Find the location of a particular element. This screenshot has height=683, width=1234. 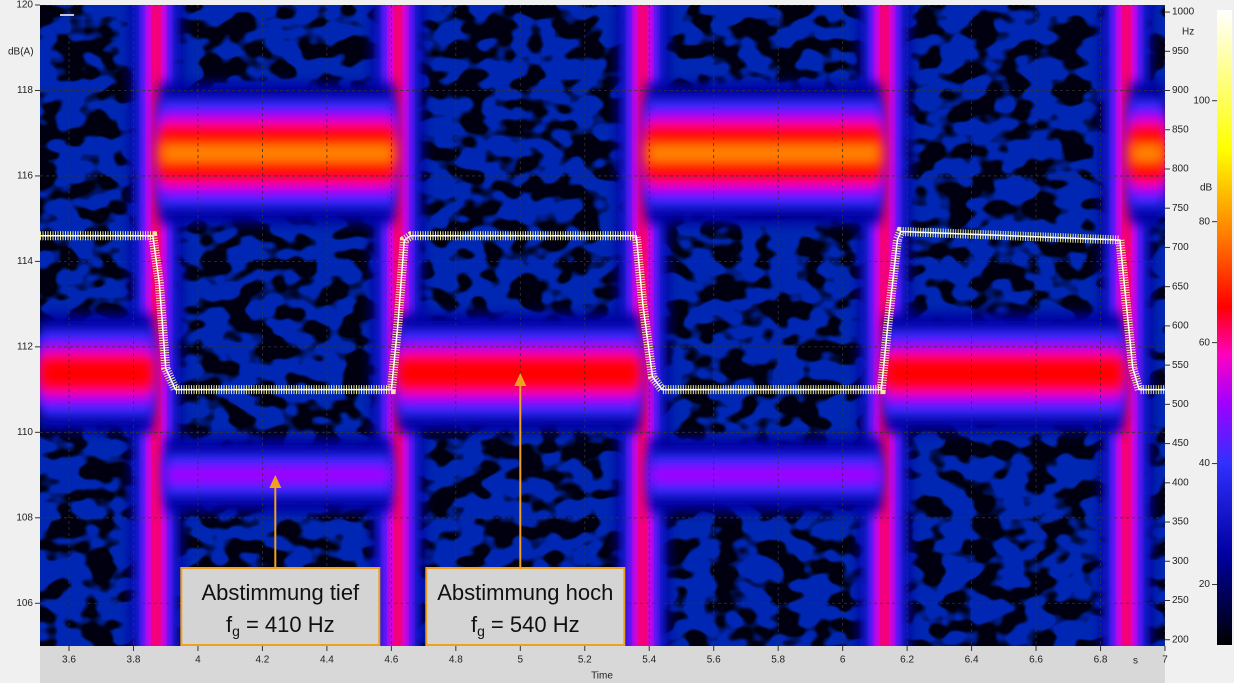

annotation-formula: fg = 410 Hz is located at coordinates (280, 625).